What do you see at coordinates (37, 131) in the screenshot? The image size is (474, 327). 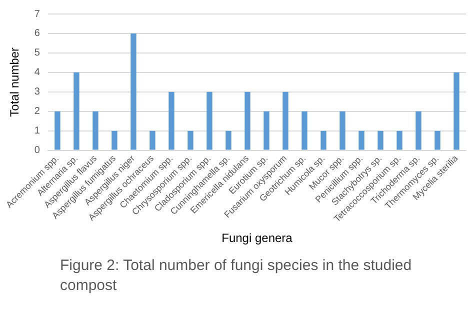 I see `y-tick-label: 1` at bounding box center [37, 131].